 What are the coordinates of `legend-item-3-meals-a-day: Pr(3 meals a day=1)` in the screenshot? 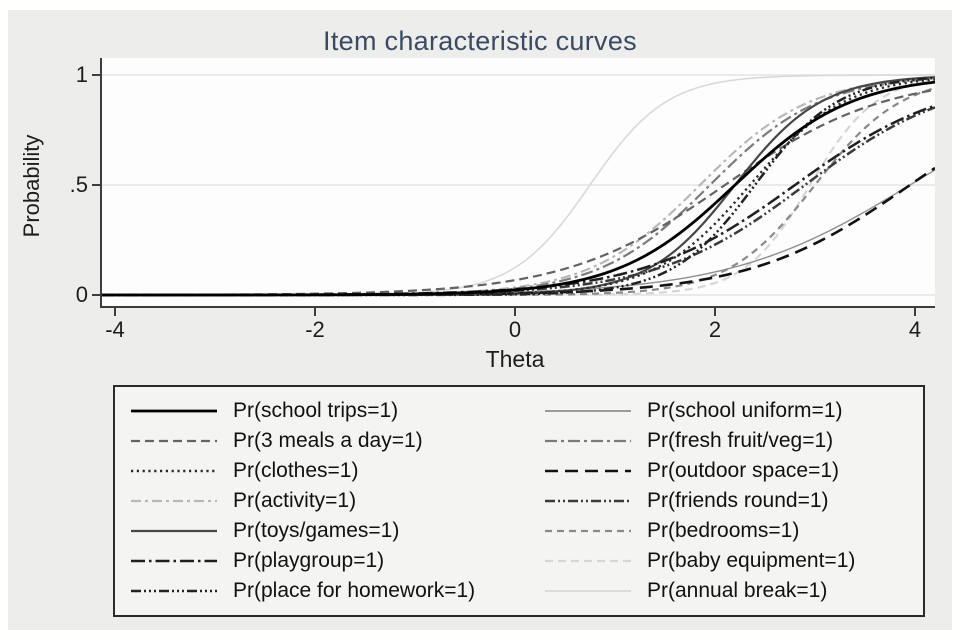 It's located at (338, 441).